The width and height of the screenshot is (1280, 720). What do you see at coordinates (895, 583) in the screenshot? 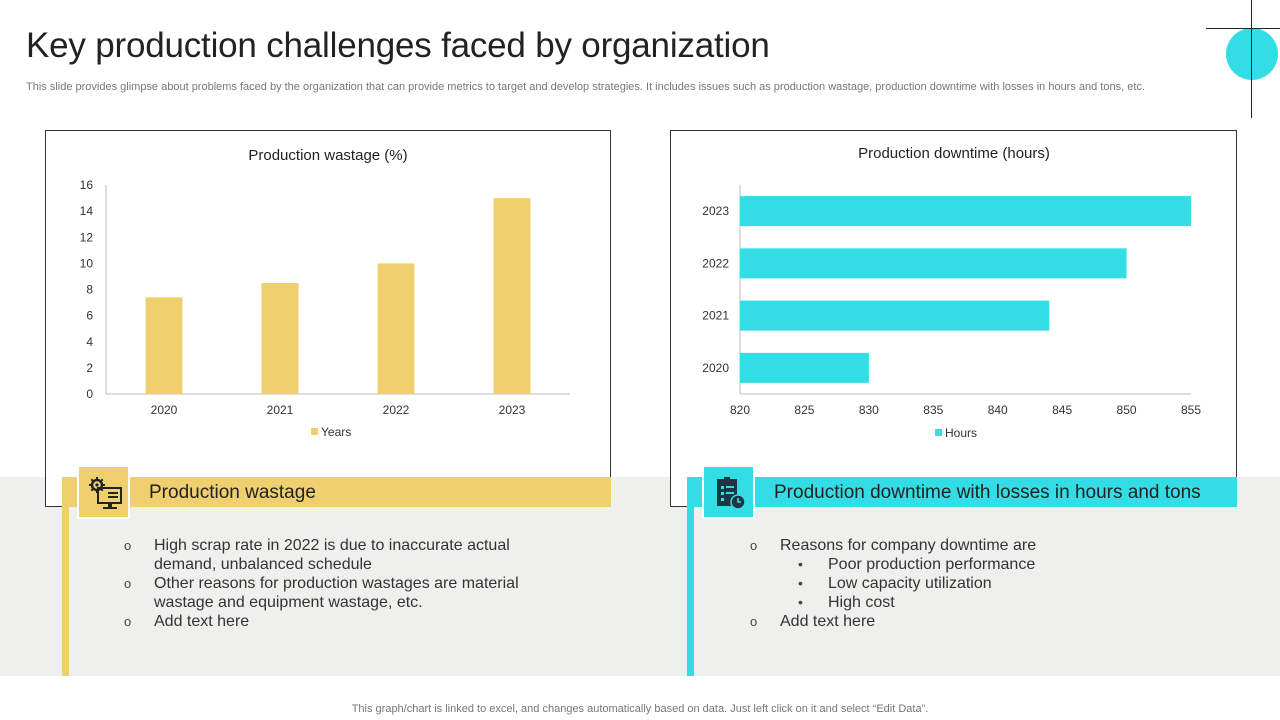
I see `sub-list-item: • Low capacity utilization` at bounding box center [895, 583].